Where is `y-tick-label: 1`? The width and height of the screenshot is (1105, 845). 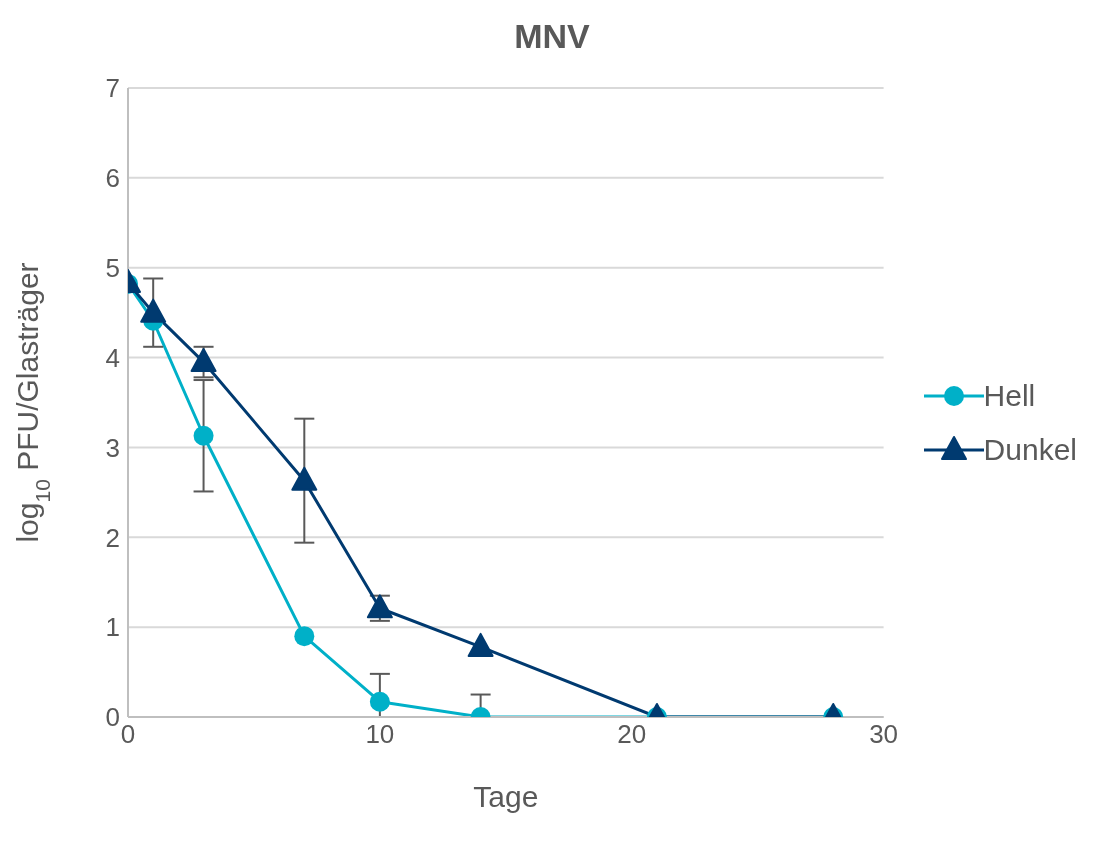 y-tick-label: 1 is located at coordinates (112, 627).